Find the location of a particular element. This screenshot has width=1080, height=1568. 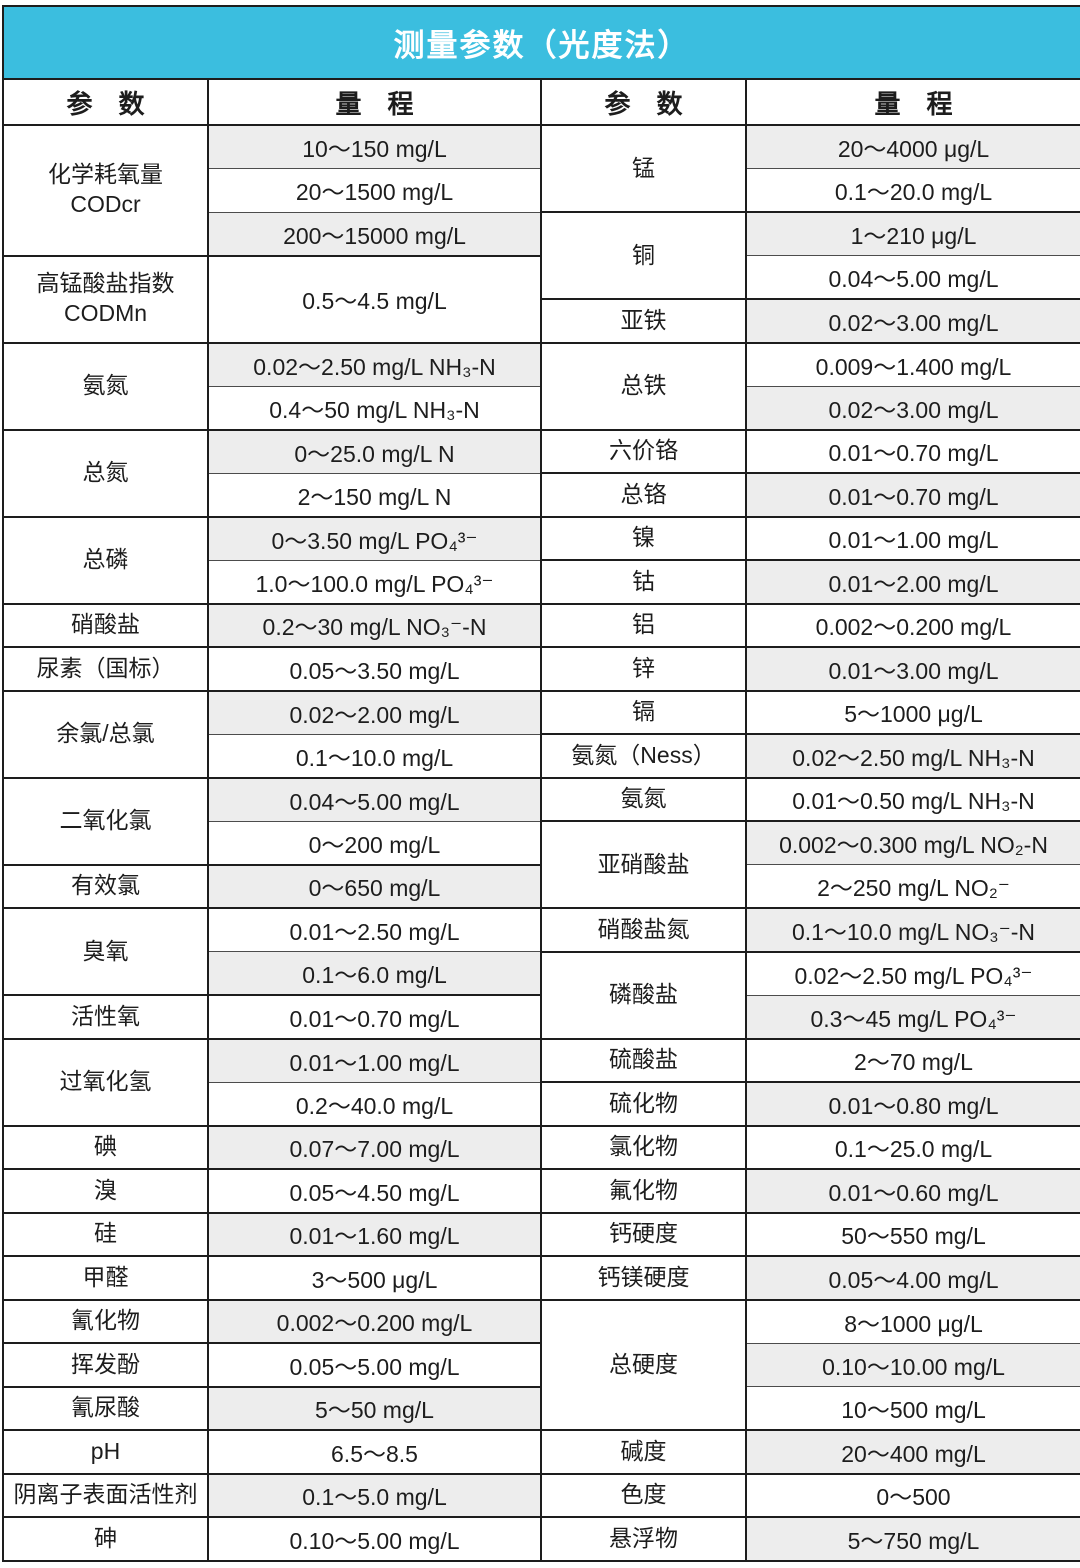

param-cell: 挥发酚 is located at coordinates (105, 1364).